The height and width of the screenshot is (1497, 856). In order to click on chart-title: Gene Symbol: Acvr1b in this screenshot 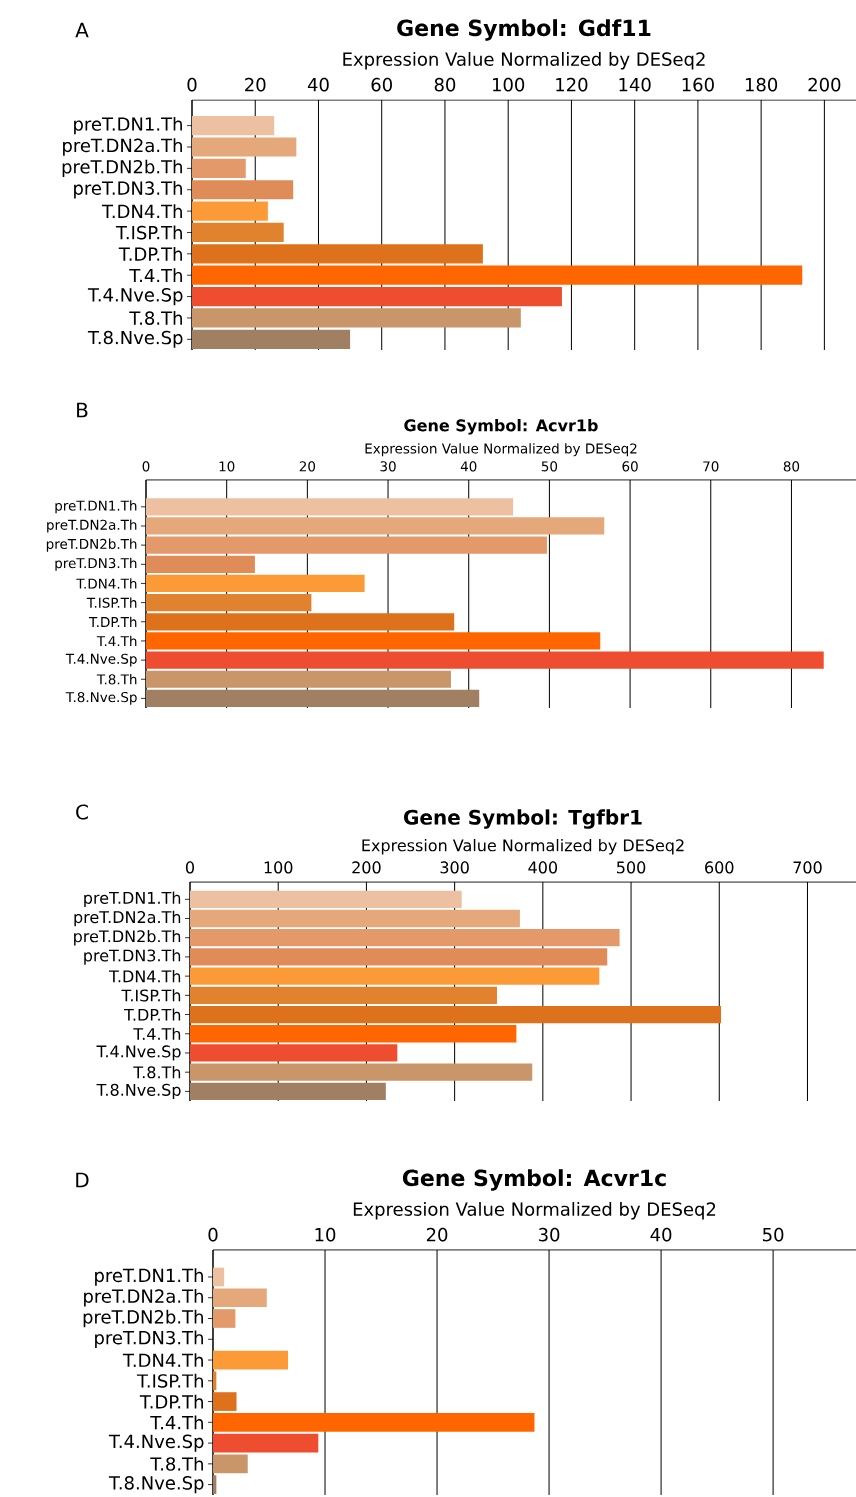, I will do `click(501, 427)`.